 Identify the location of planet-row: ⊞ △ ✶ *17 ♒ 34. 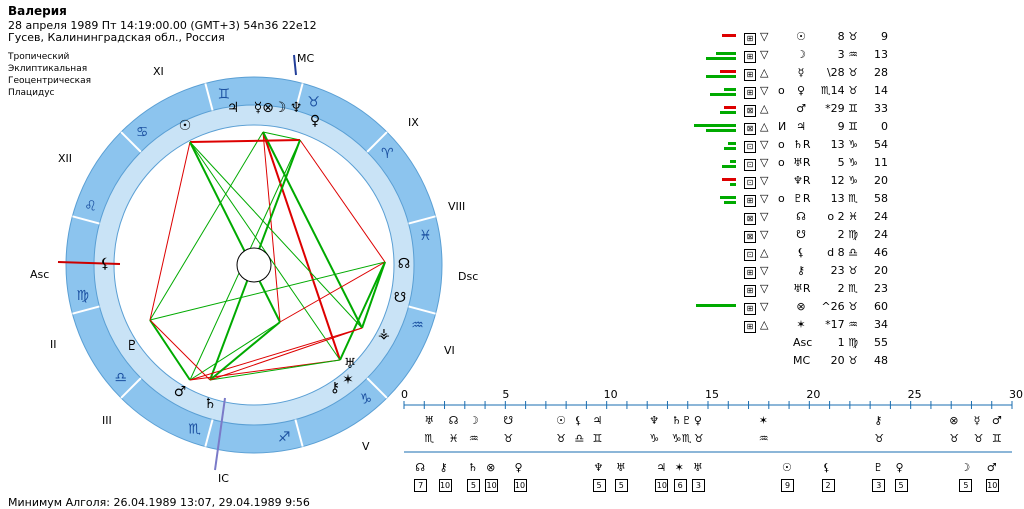
(860, 326).